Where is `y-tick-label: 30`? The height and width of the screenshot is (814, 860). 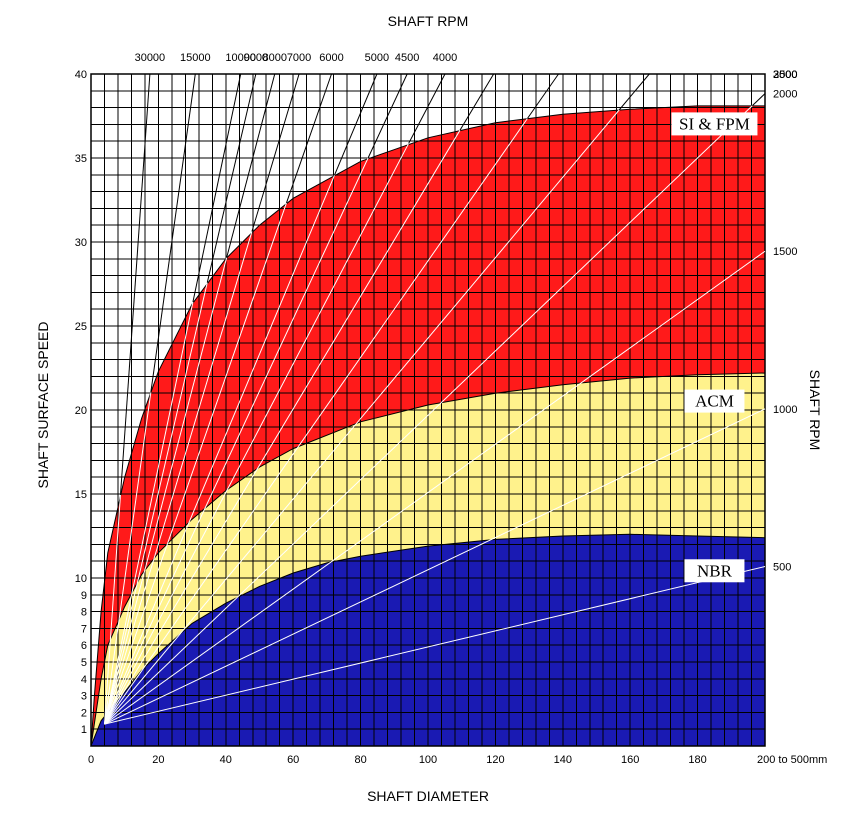 y-tick-label: 30 is located at coordinates (81, 243).